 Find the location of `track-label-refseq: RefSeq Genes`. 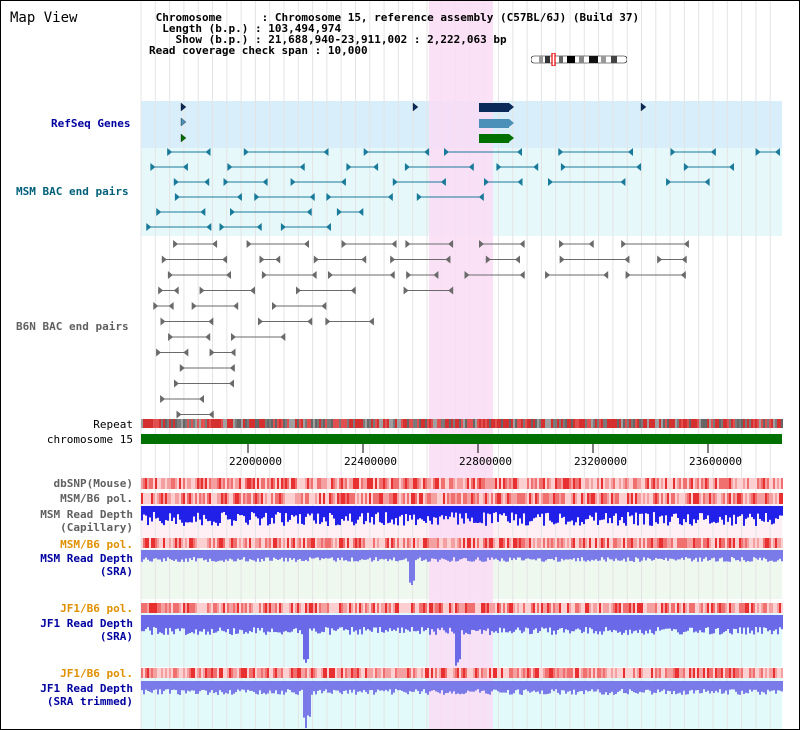

track-label-refseq: RefSeq Genes is located at coordinates (91, 123).